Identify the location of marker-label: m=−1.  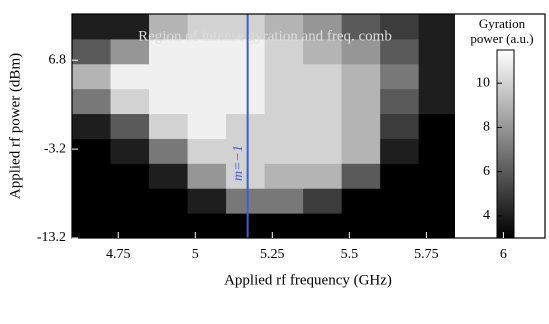
(238, 163).